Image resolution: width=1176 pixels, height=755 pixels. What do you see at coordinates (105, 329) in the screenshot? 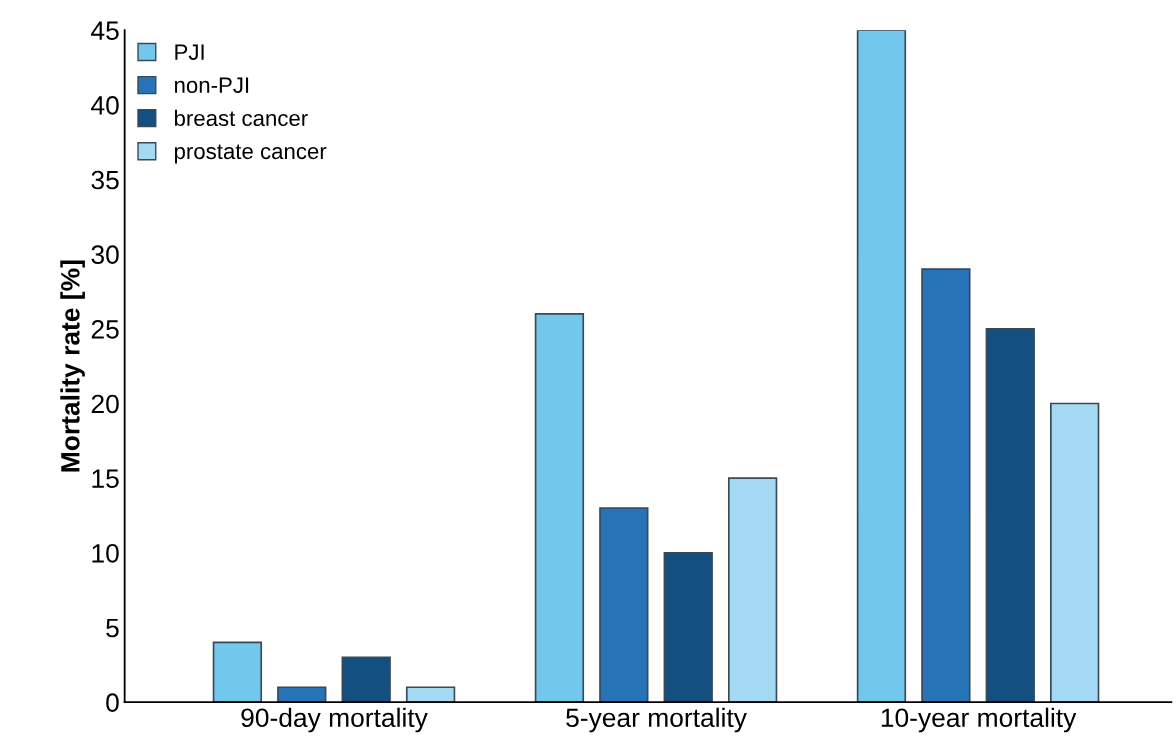
I see `y-tick-label: 25` at bounding box center [105, 329].